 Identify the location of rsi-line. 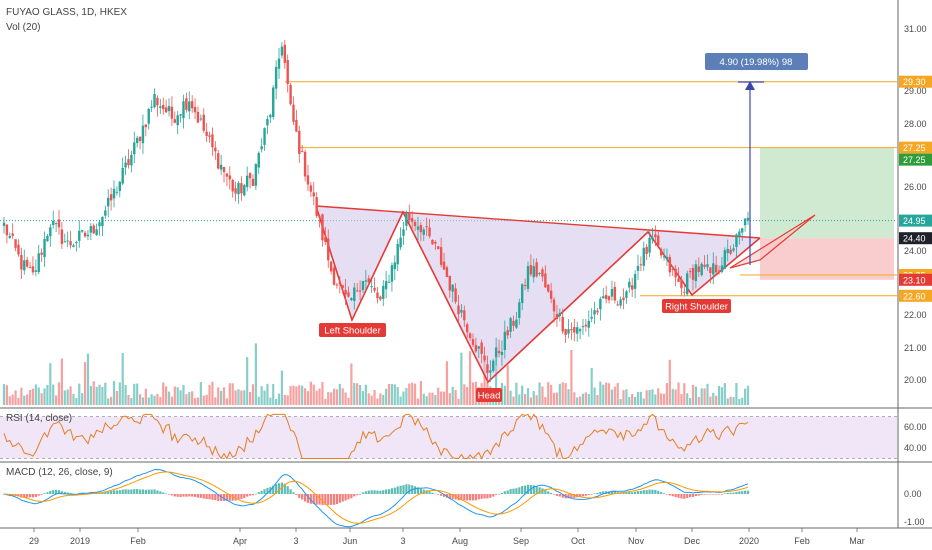
(376, 436).